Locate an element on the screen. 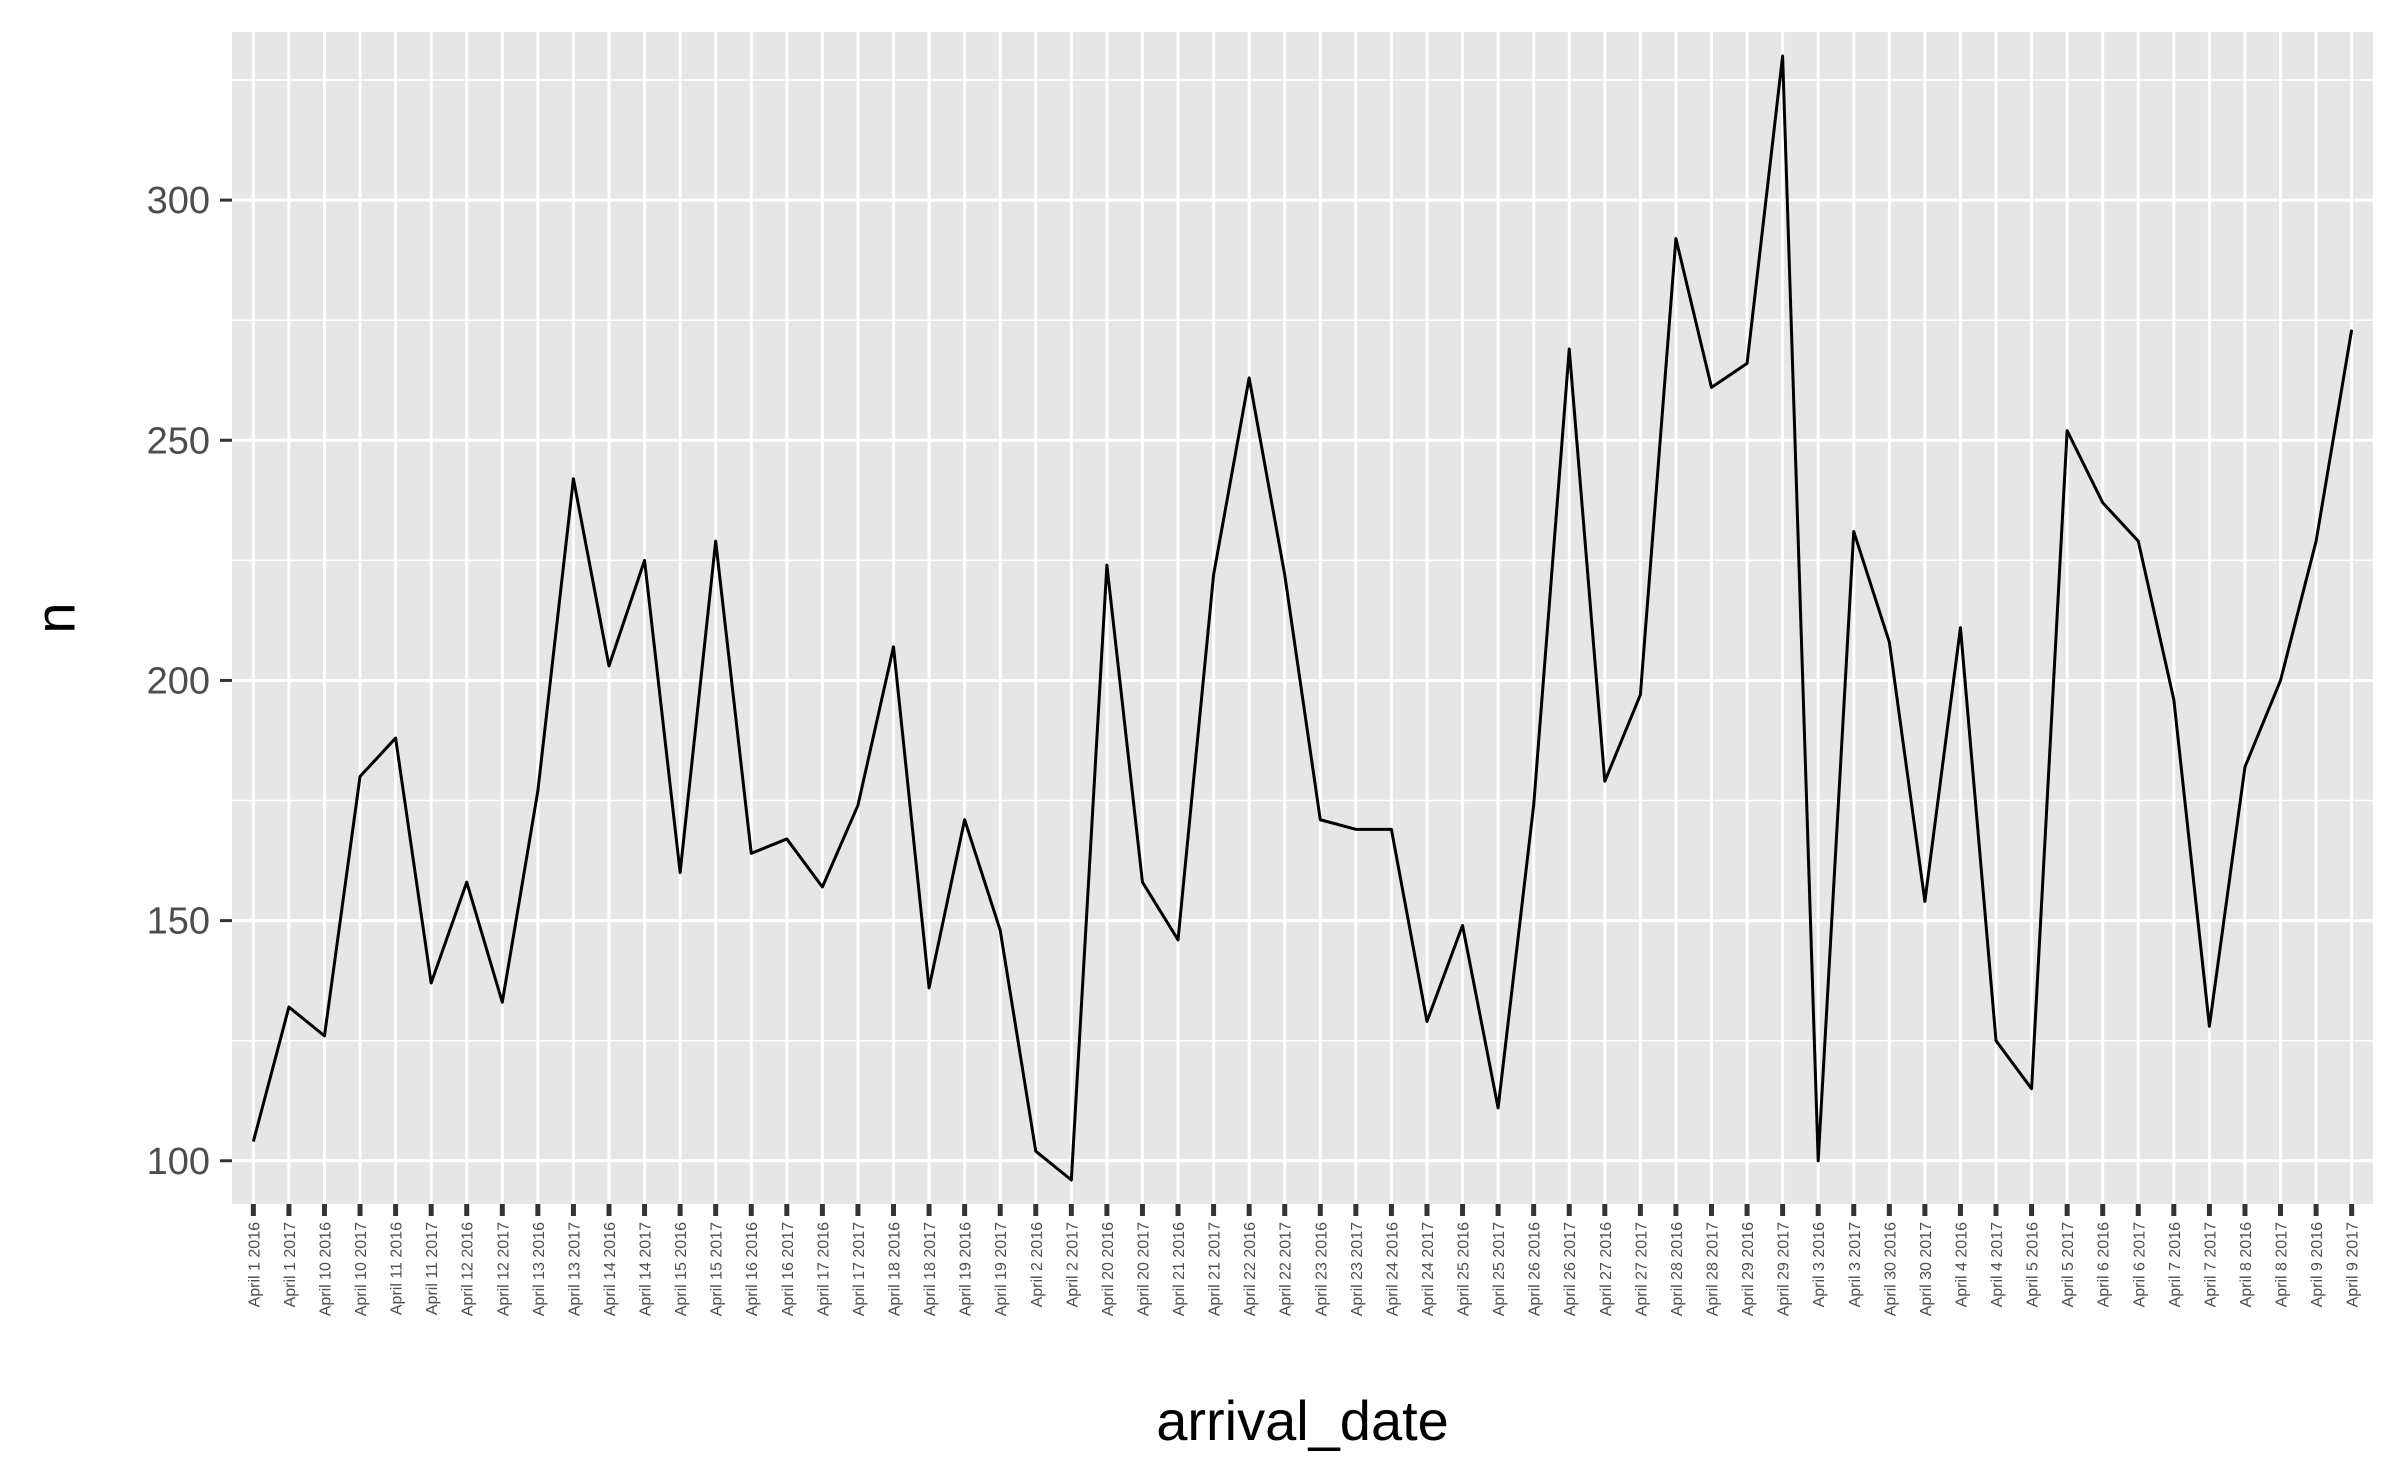 The image size is (2400, 1483). x-tick-label: April 30 2017 is located at coordinates (1926, 1269).